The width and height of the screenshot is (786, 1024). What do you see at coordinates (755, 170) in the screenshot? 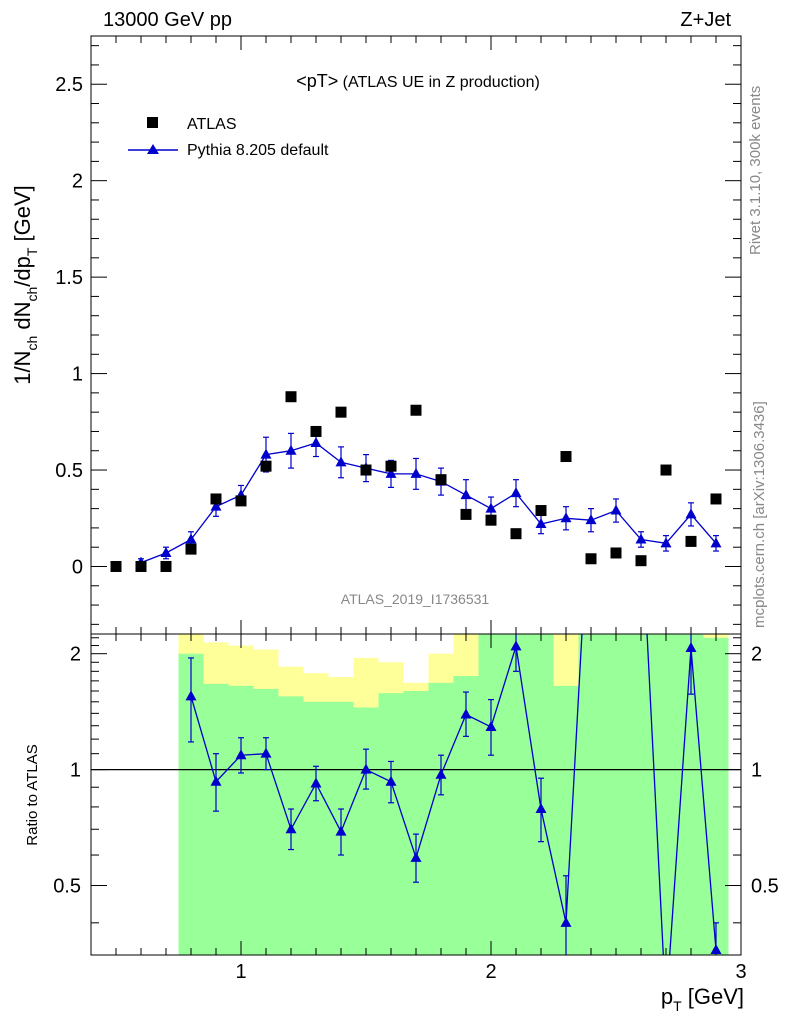
I see `rivet-side-label: Rivet 3.1.10, 300k events` at bounding box center [755, 170].